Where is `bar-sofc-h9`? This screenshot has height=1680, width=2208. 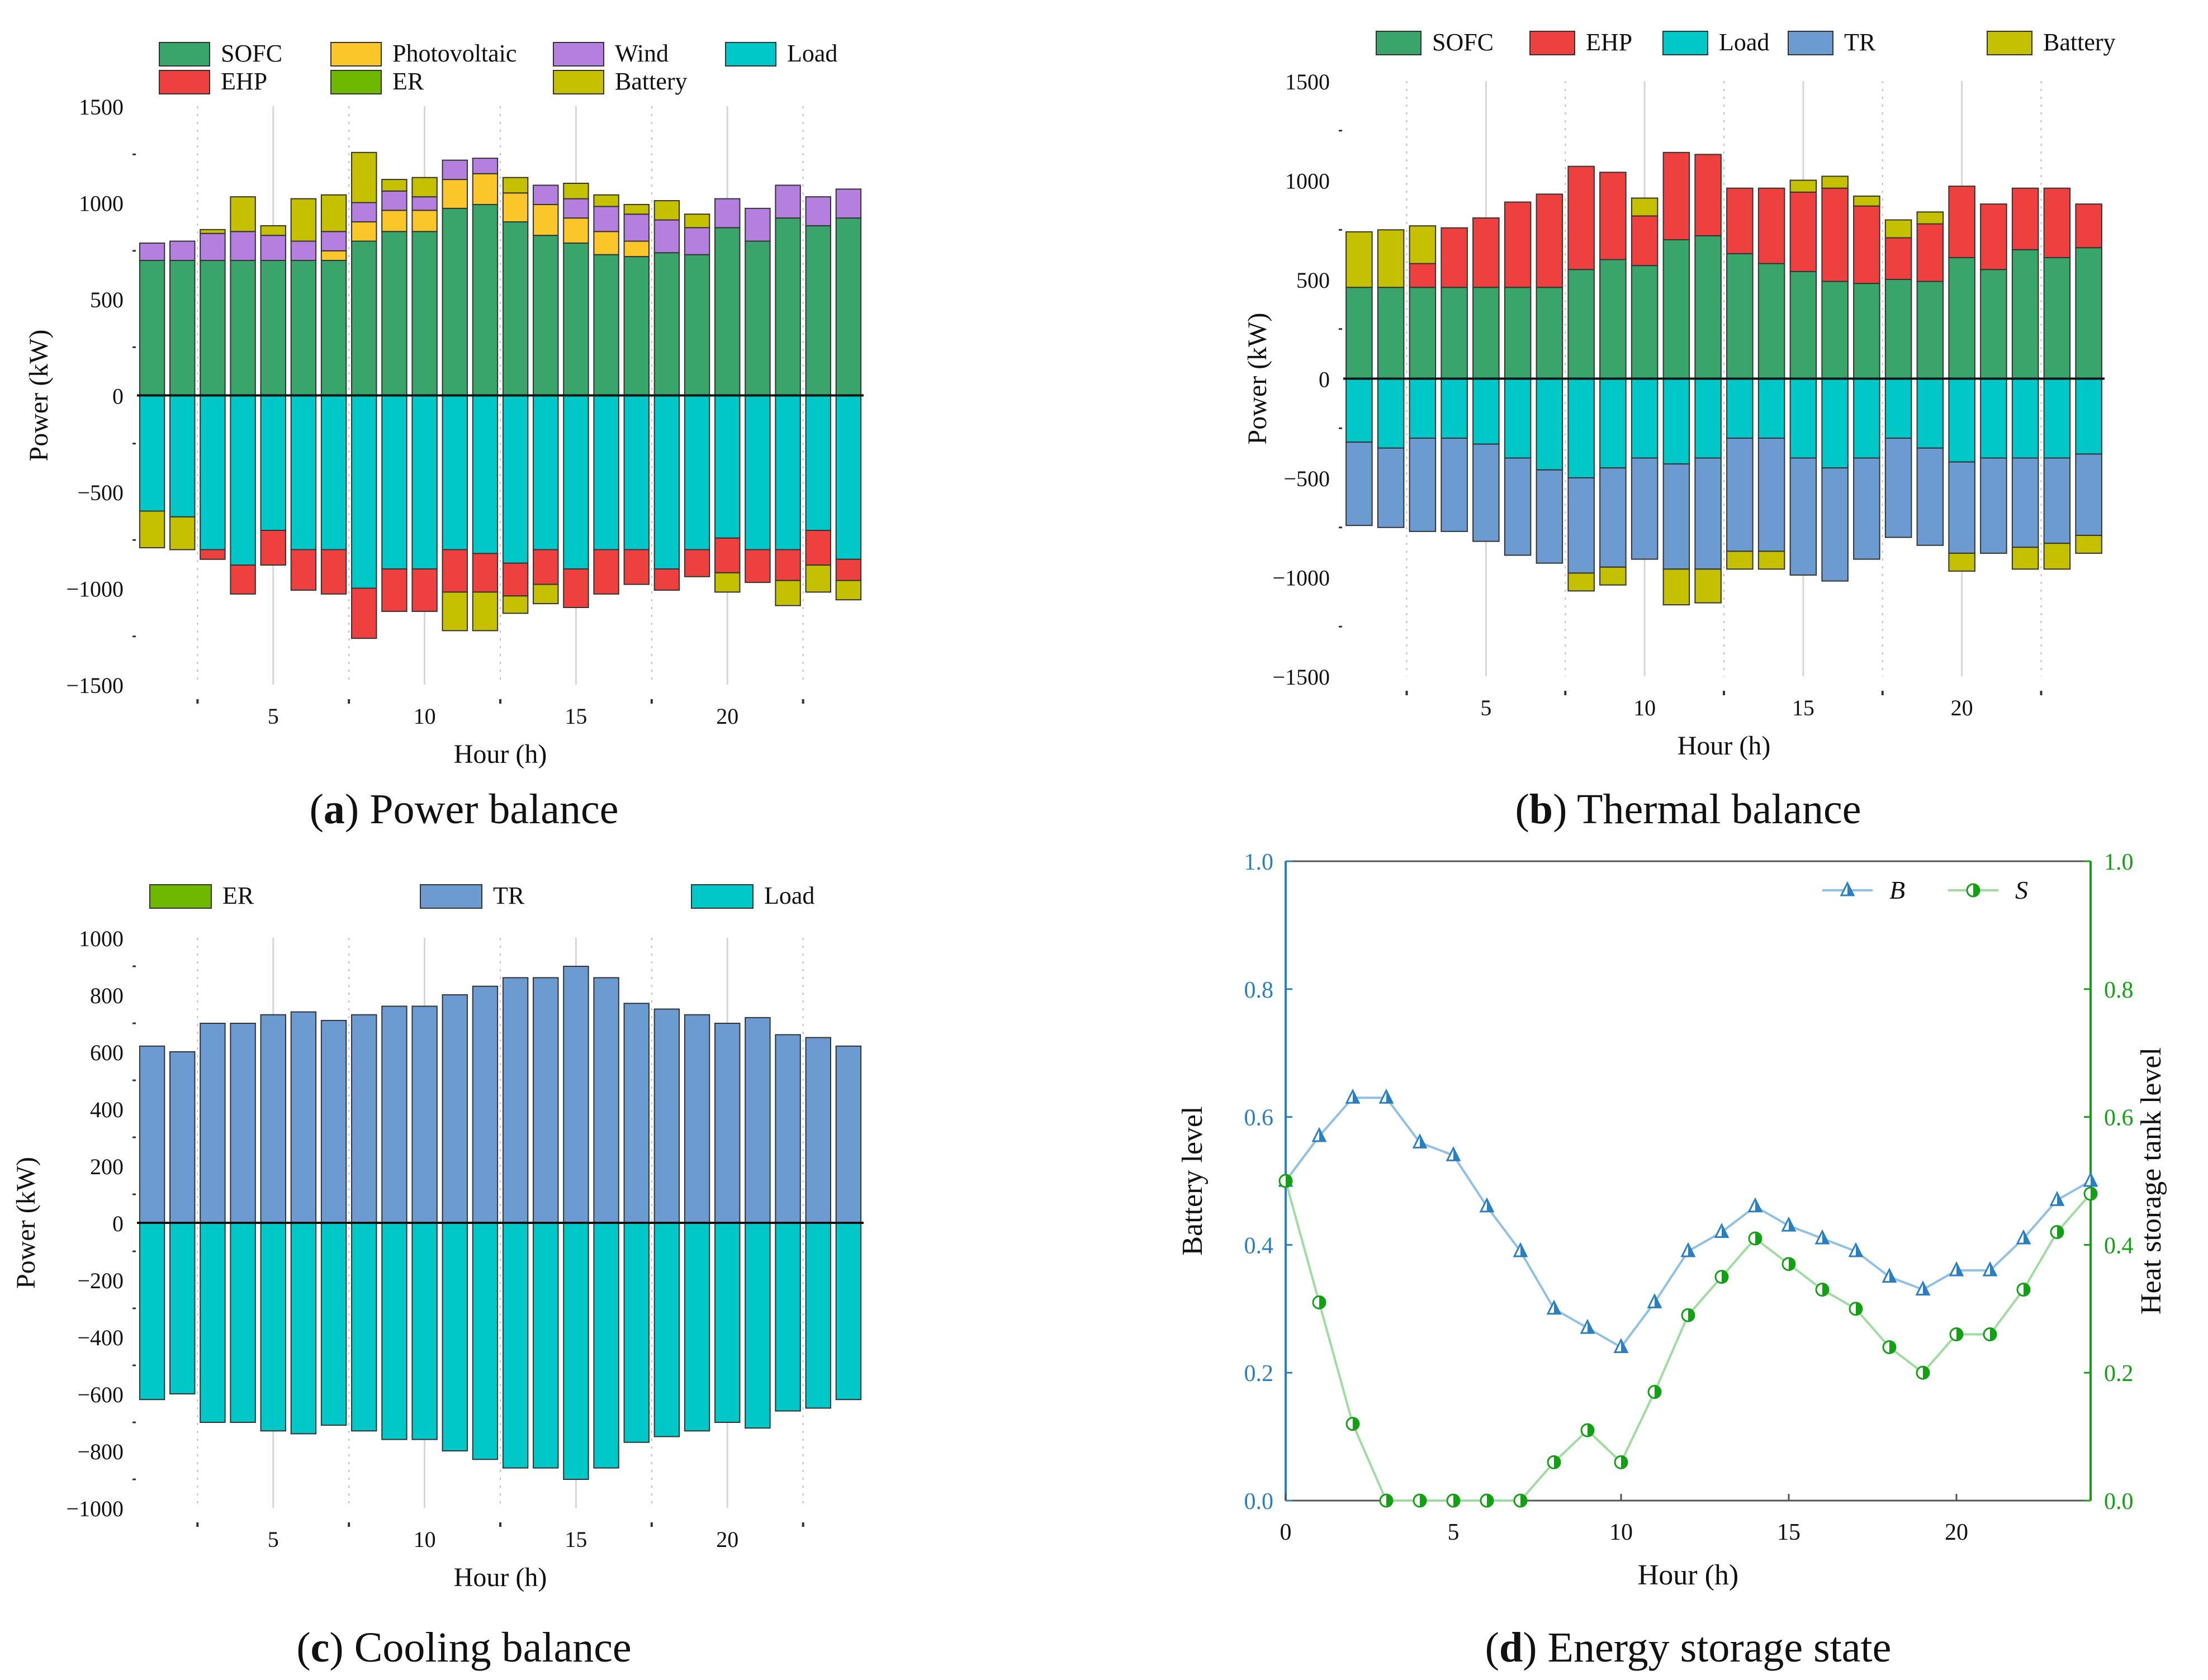
bar-sofc-h9 is located at coordinates (394, 314).